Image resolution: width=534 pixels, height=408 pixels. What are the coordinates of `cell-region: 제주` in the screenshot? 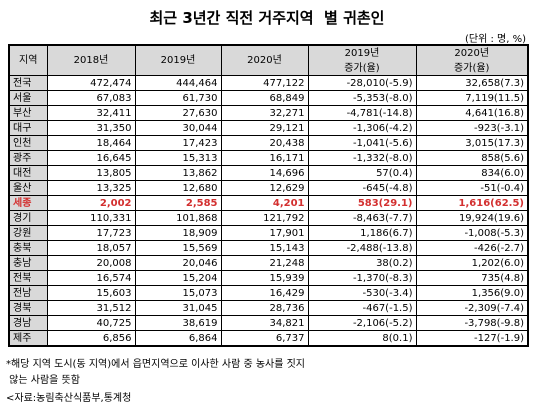 It's located at (28, 338).